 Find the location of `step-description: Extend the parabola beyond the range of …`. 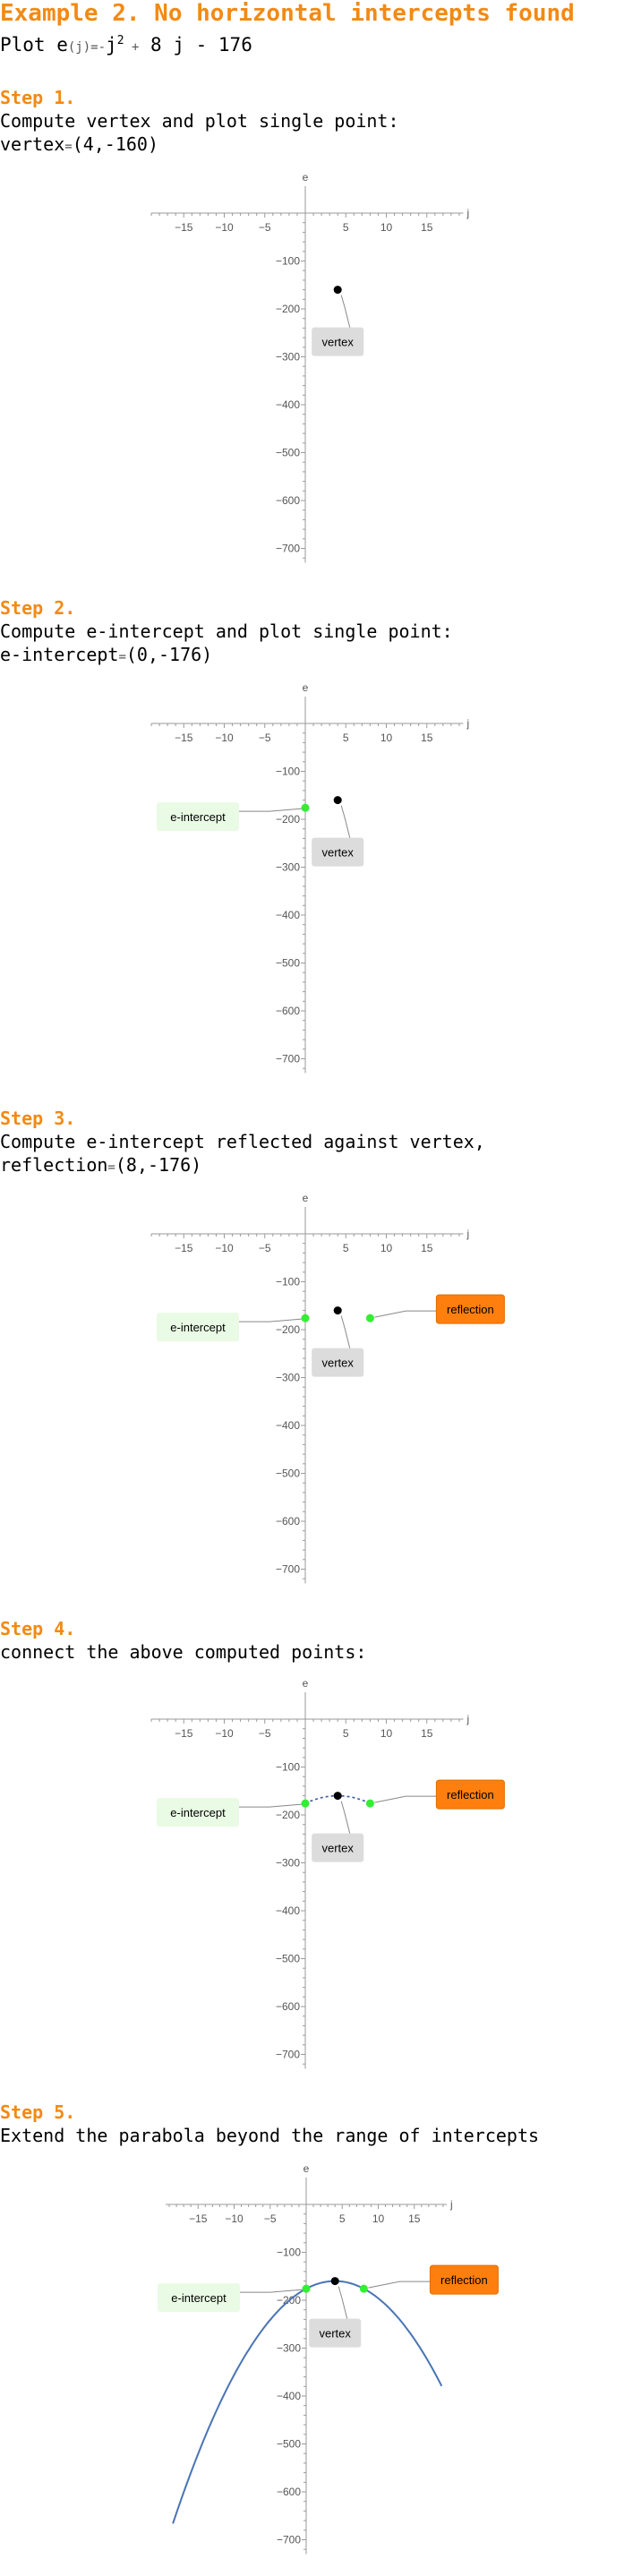

step-description: Extend the parabola beyond the range of … is located at coordinates (270, 2135).